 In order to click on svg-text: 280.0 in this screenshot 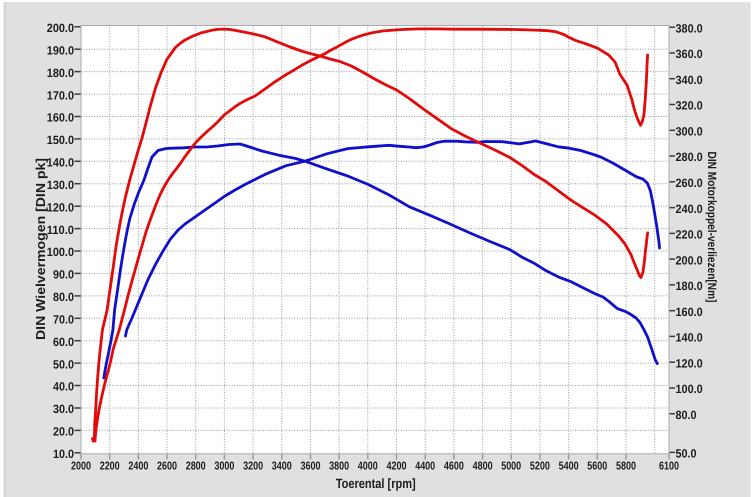, I will do `click(689, 157)`.